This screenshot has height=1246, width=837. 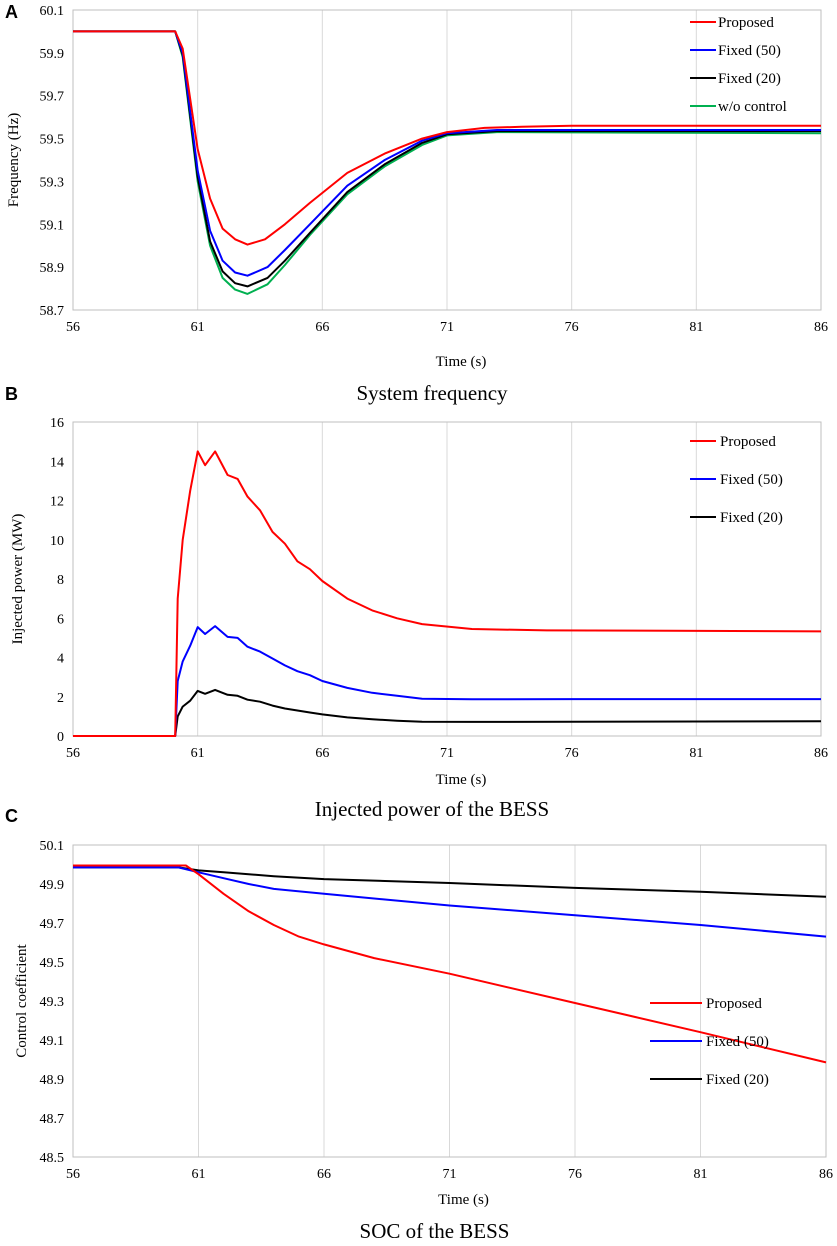 What do you see at coordinates (52, 97) in the screenshot?
I see `y-tick-label: 59.7` at bounding box center [52, 97].